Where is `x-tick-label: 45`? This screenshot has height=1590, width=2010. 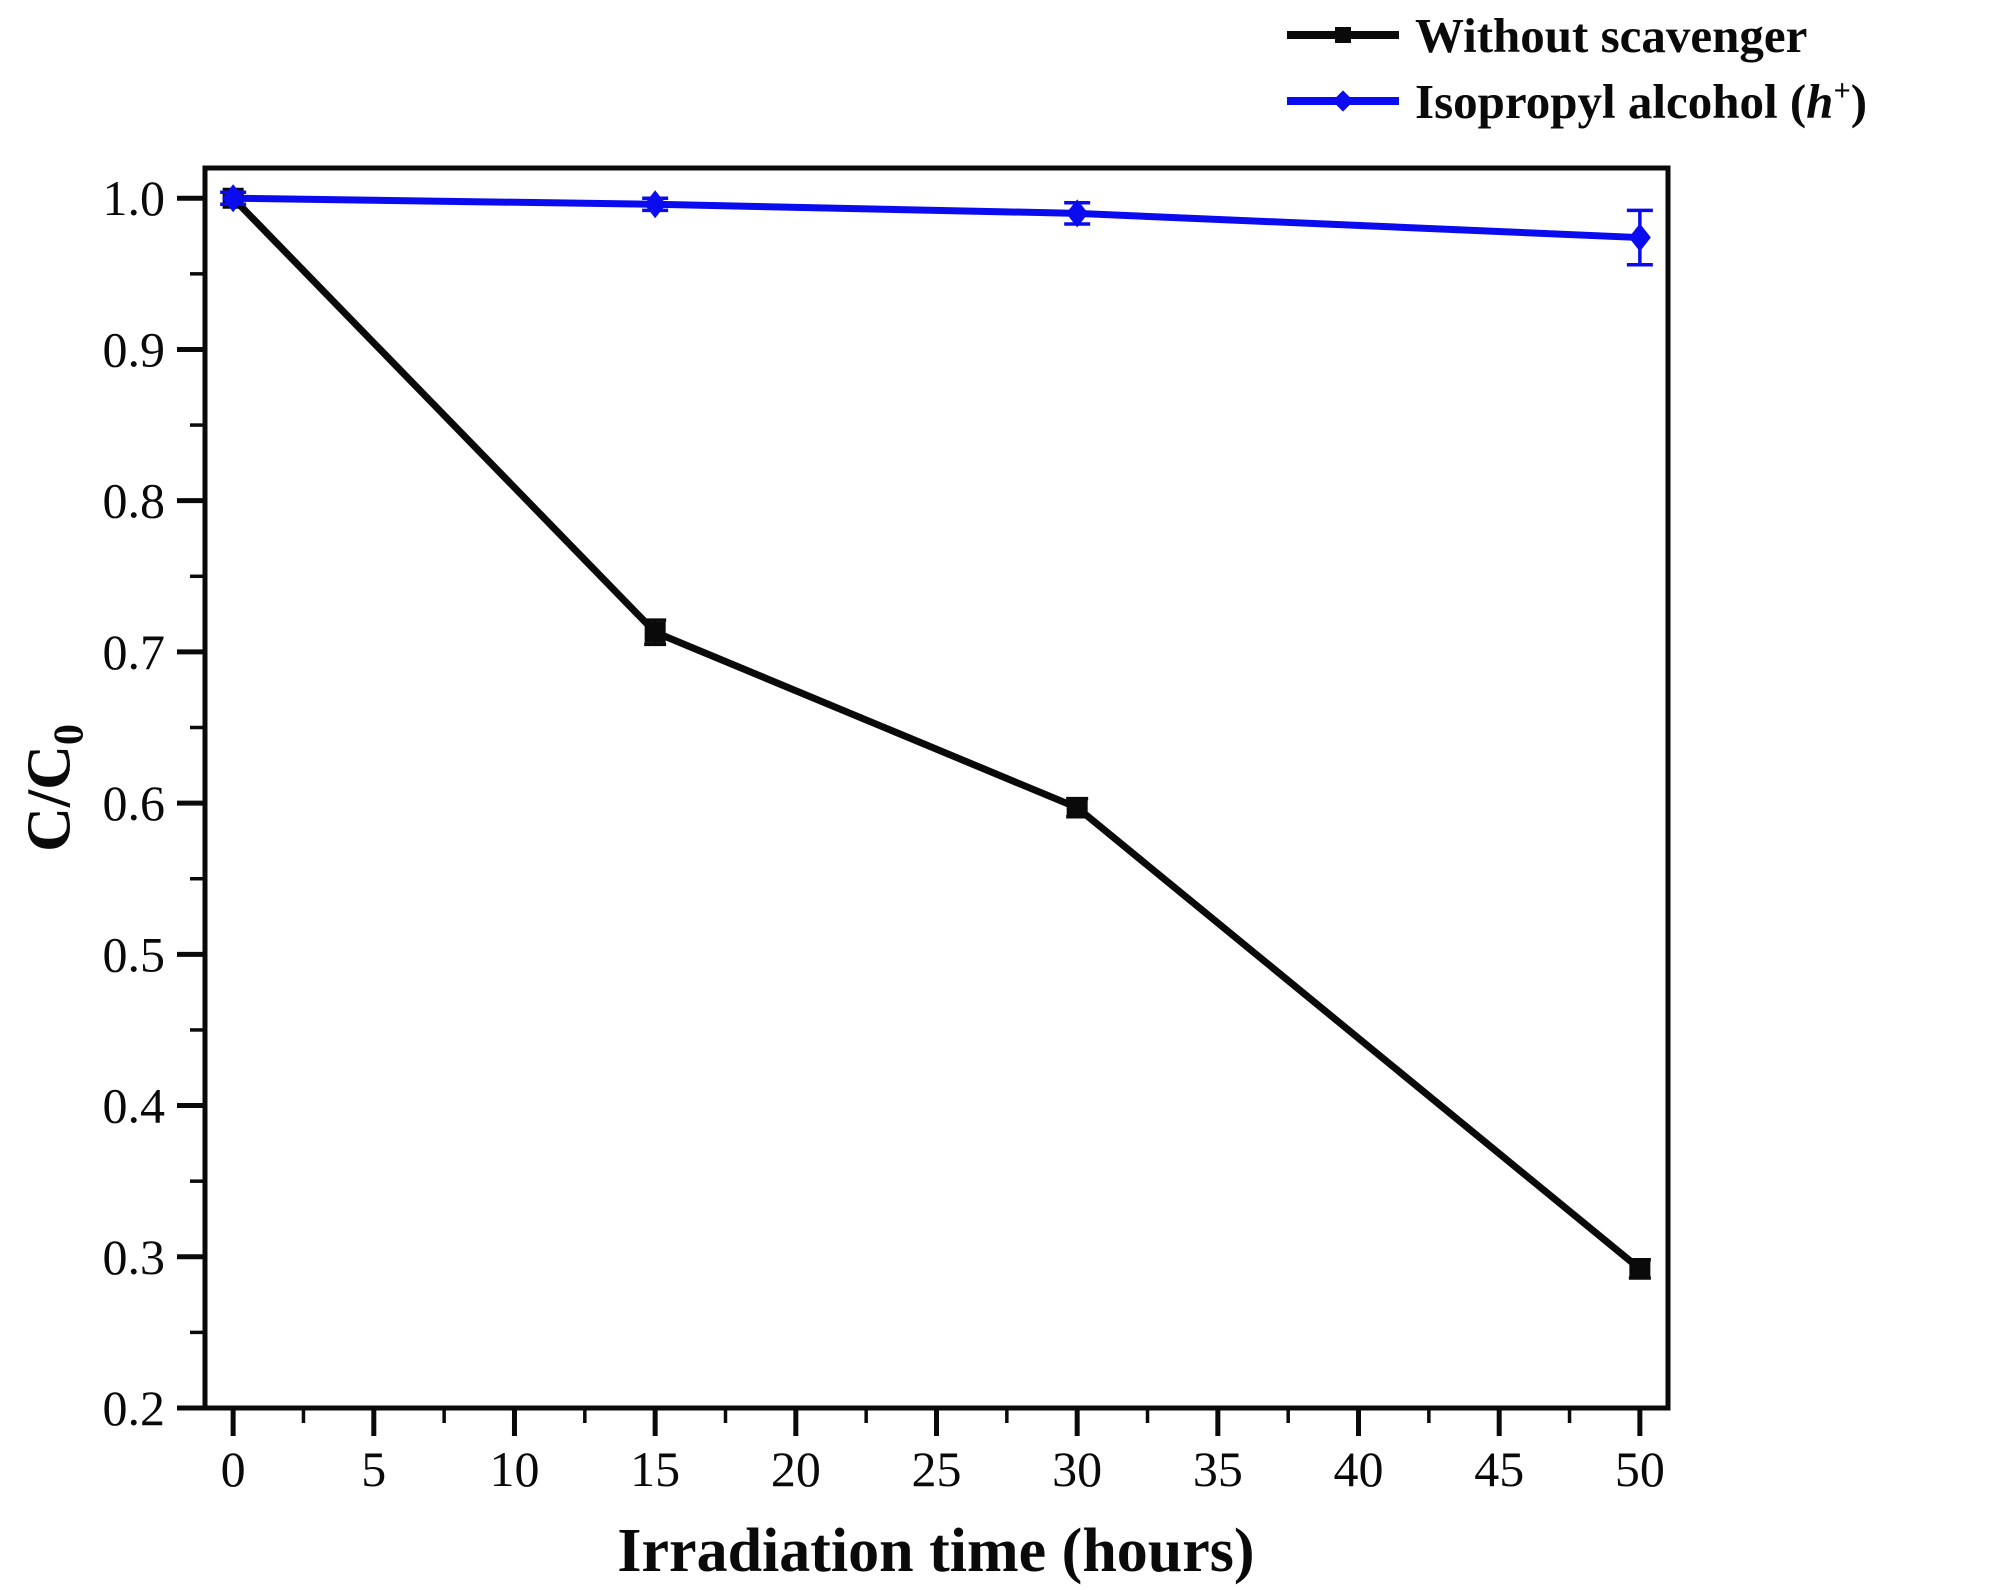 x-tick-label: 45 is located at coordinates (1499, 1469).